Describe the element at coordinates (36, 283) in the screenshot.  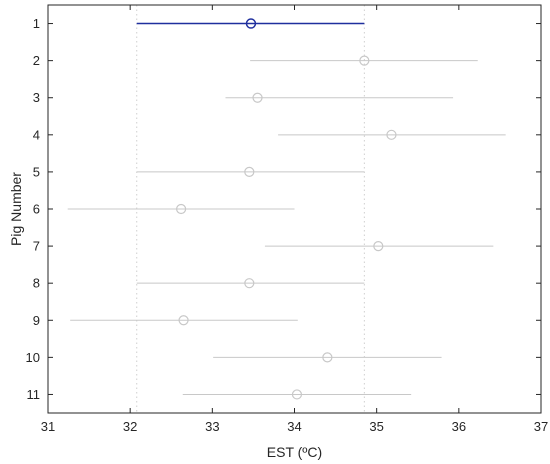
I see `y-tick-label: 8` at that location.